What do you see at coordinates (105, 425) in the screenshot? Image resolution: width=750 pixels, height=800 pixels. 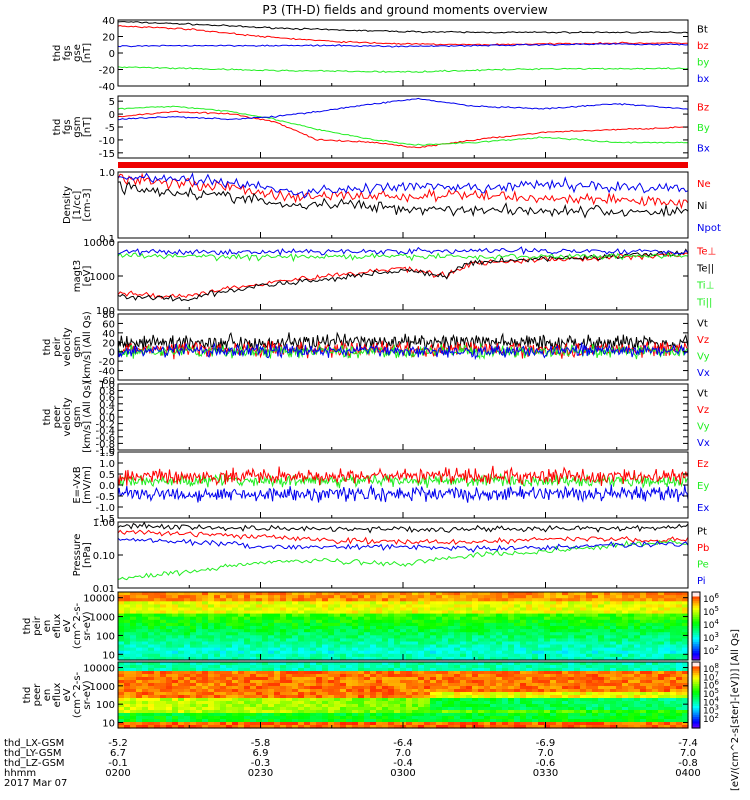 I see `y-tick-label: -0.2` at bounding box center [105, 425].